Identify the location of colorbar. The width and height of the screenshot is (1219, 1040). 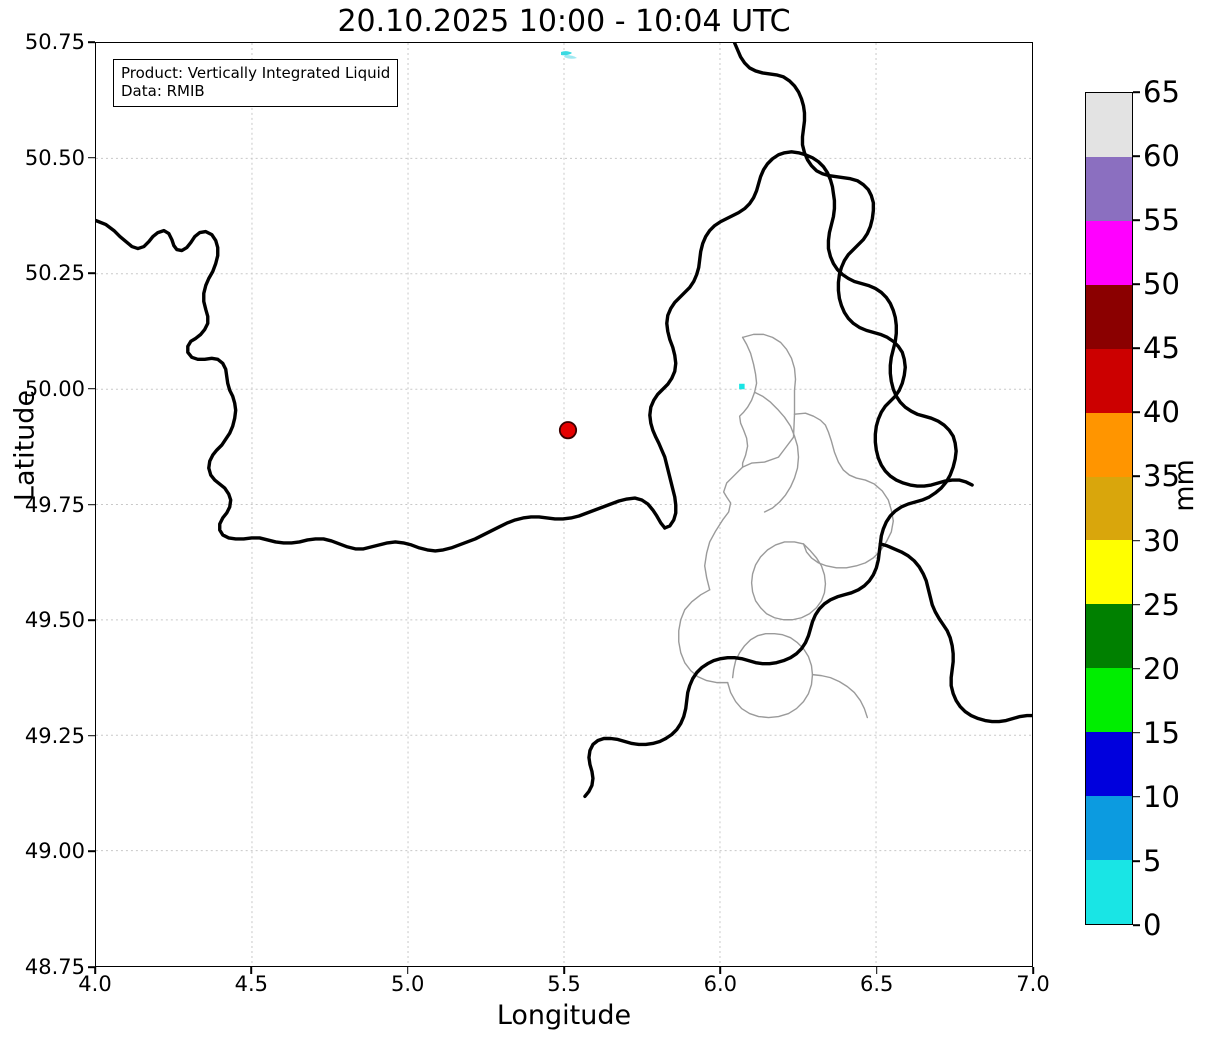
(1109, 508).